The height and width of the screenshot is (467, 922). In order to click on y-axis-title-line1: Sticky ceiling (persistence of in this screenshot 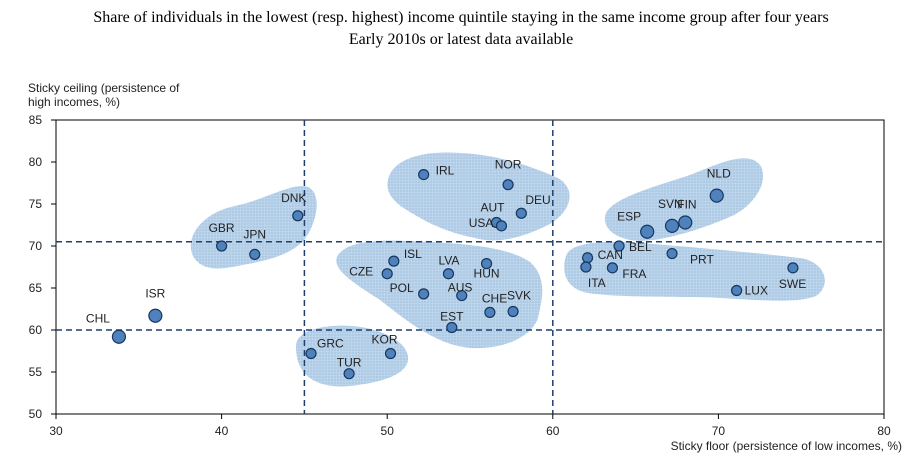, I will do `click(104, 88)`.